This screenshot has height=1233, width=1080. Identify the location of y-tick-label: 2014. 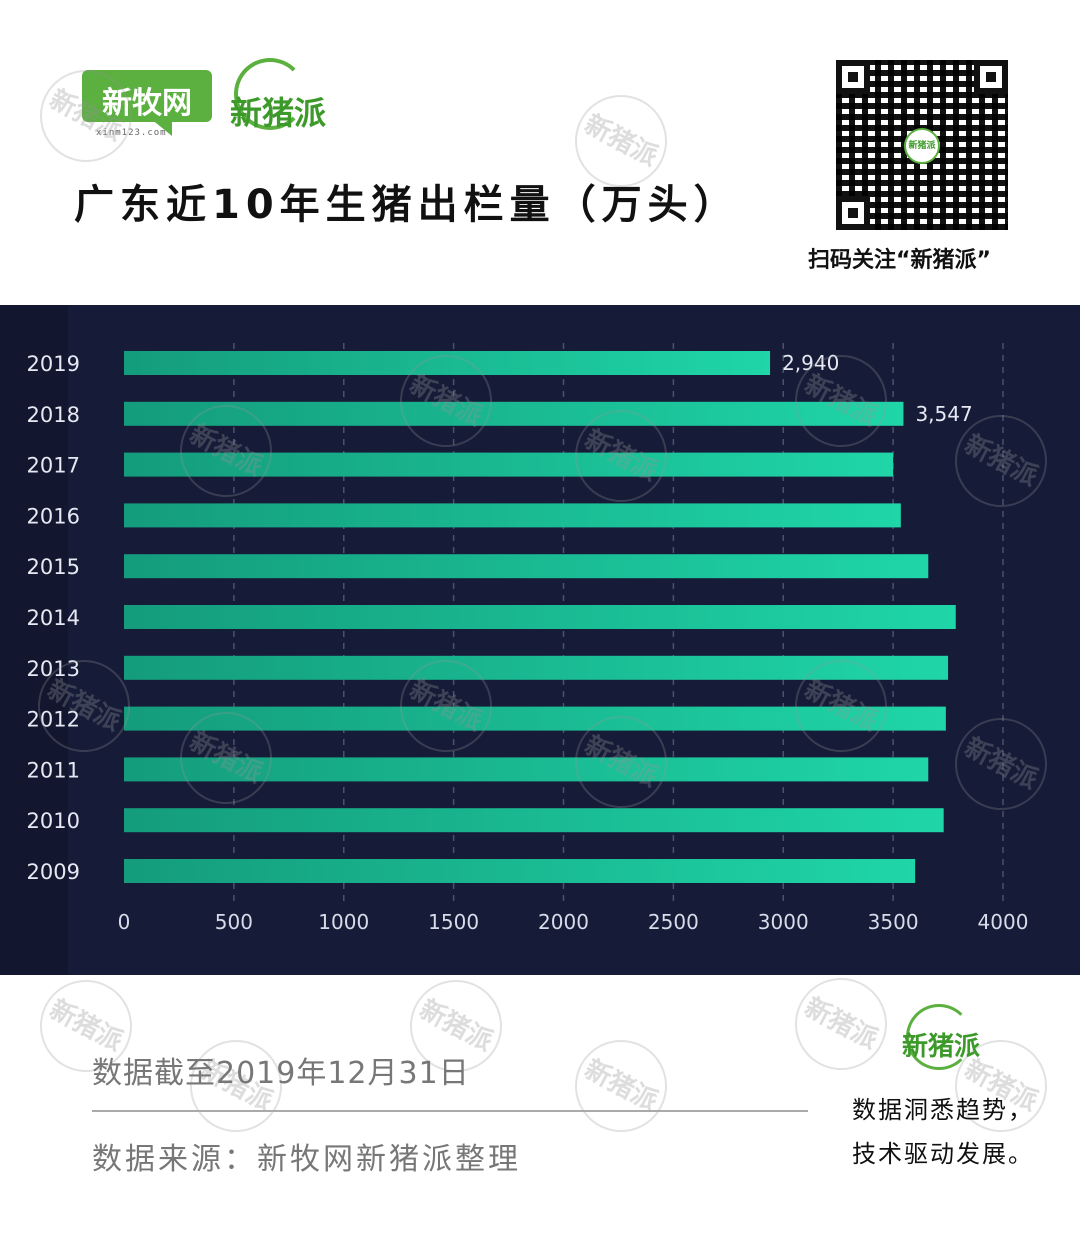
(53, 618).